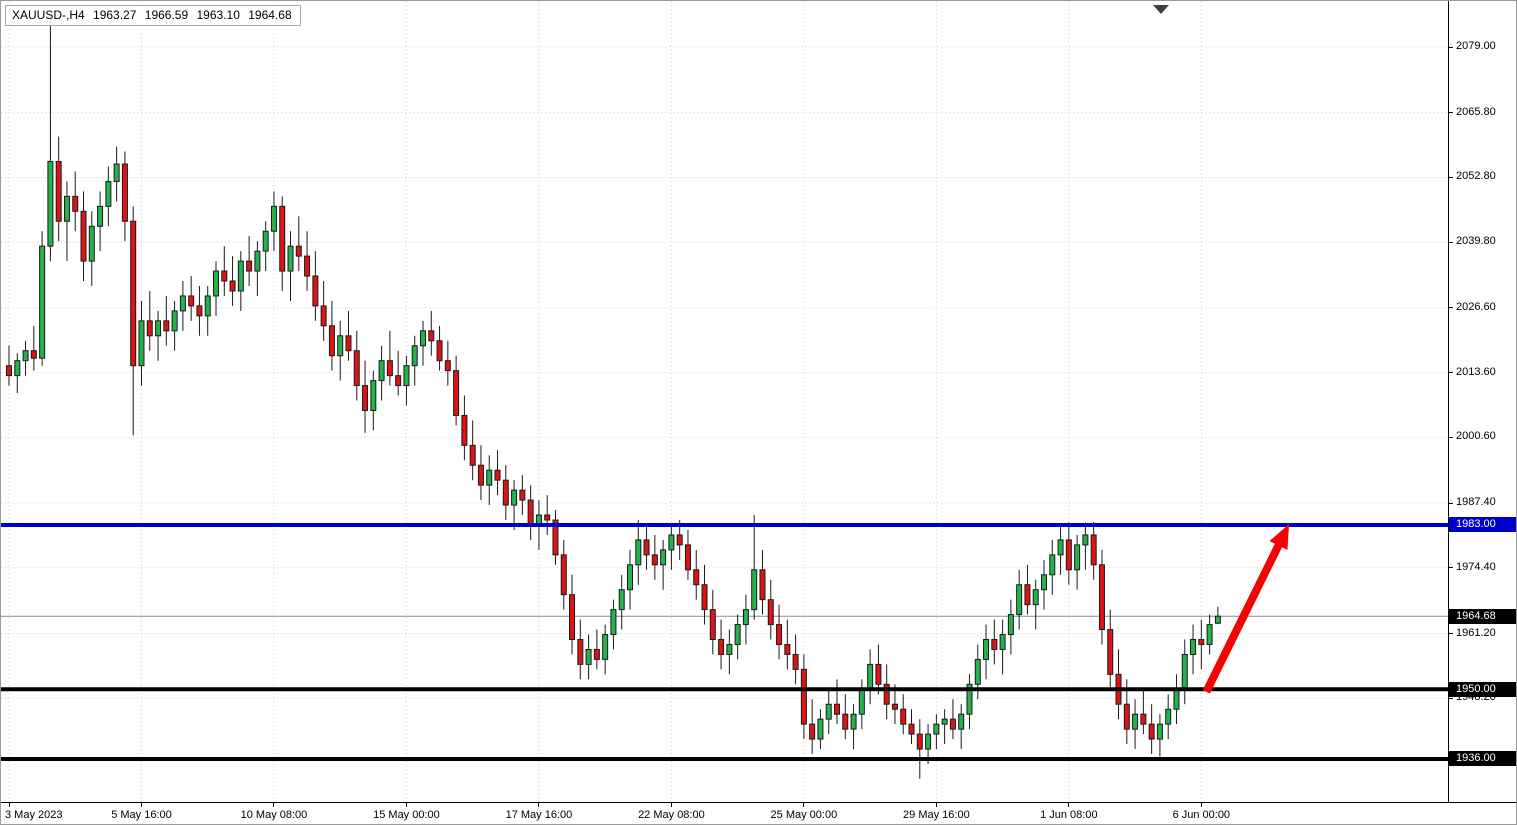 The image size is (1517, 825). What do you see at coordinates (48, 15) in the screenshot?
I see `symbol-period-label: XAUUSD-,H4` at bounding box center [48, 15].